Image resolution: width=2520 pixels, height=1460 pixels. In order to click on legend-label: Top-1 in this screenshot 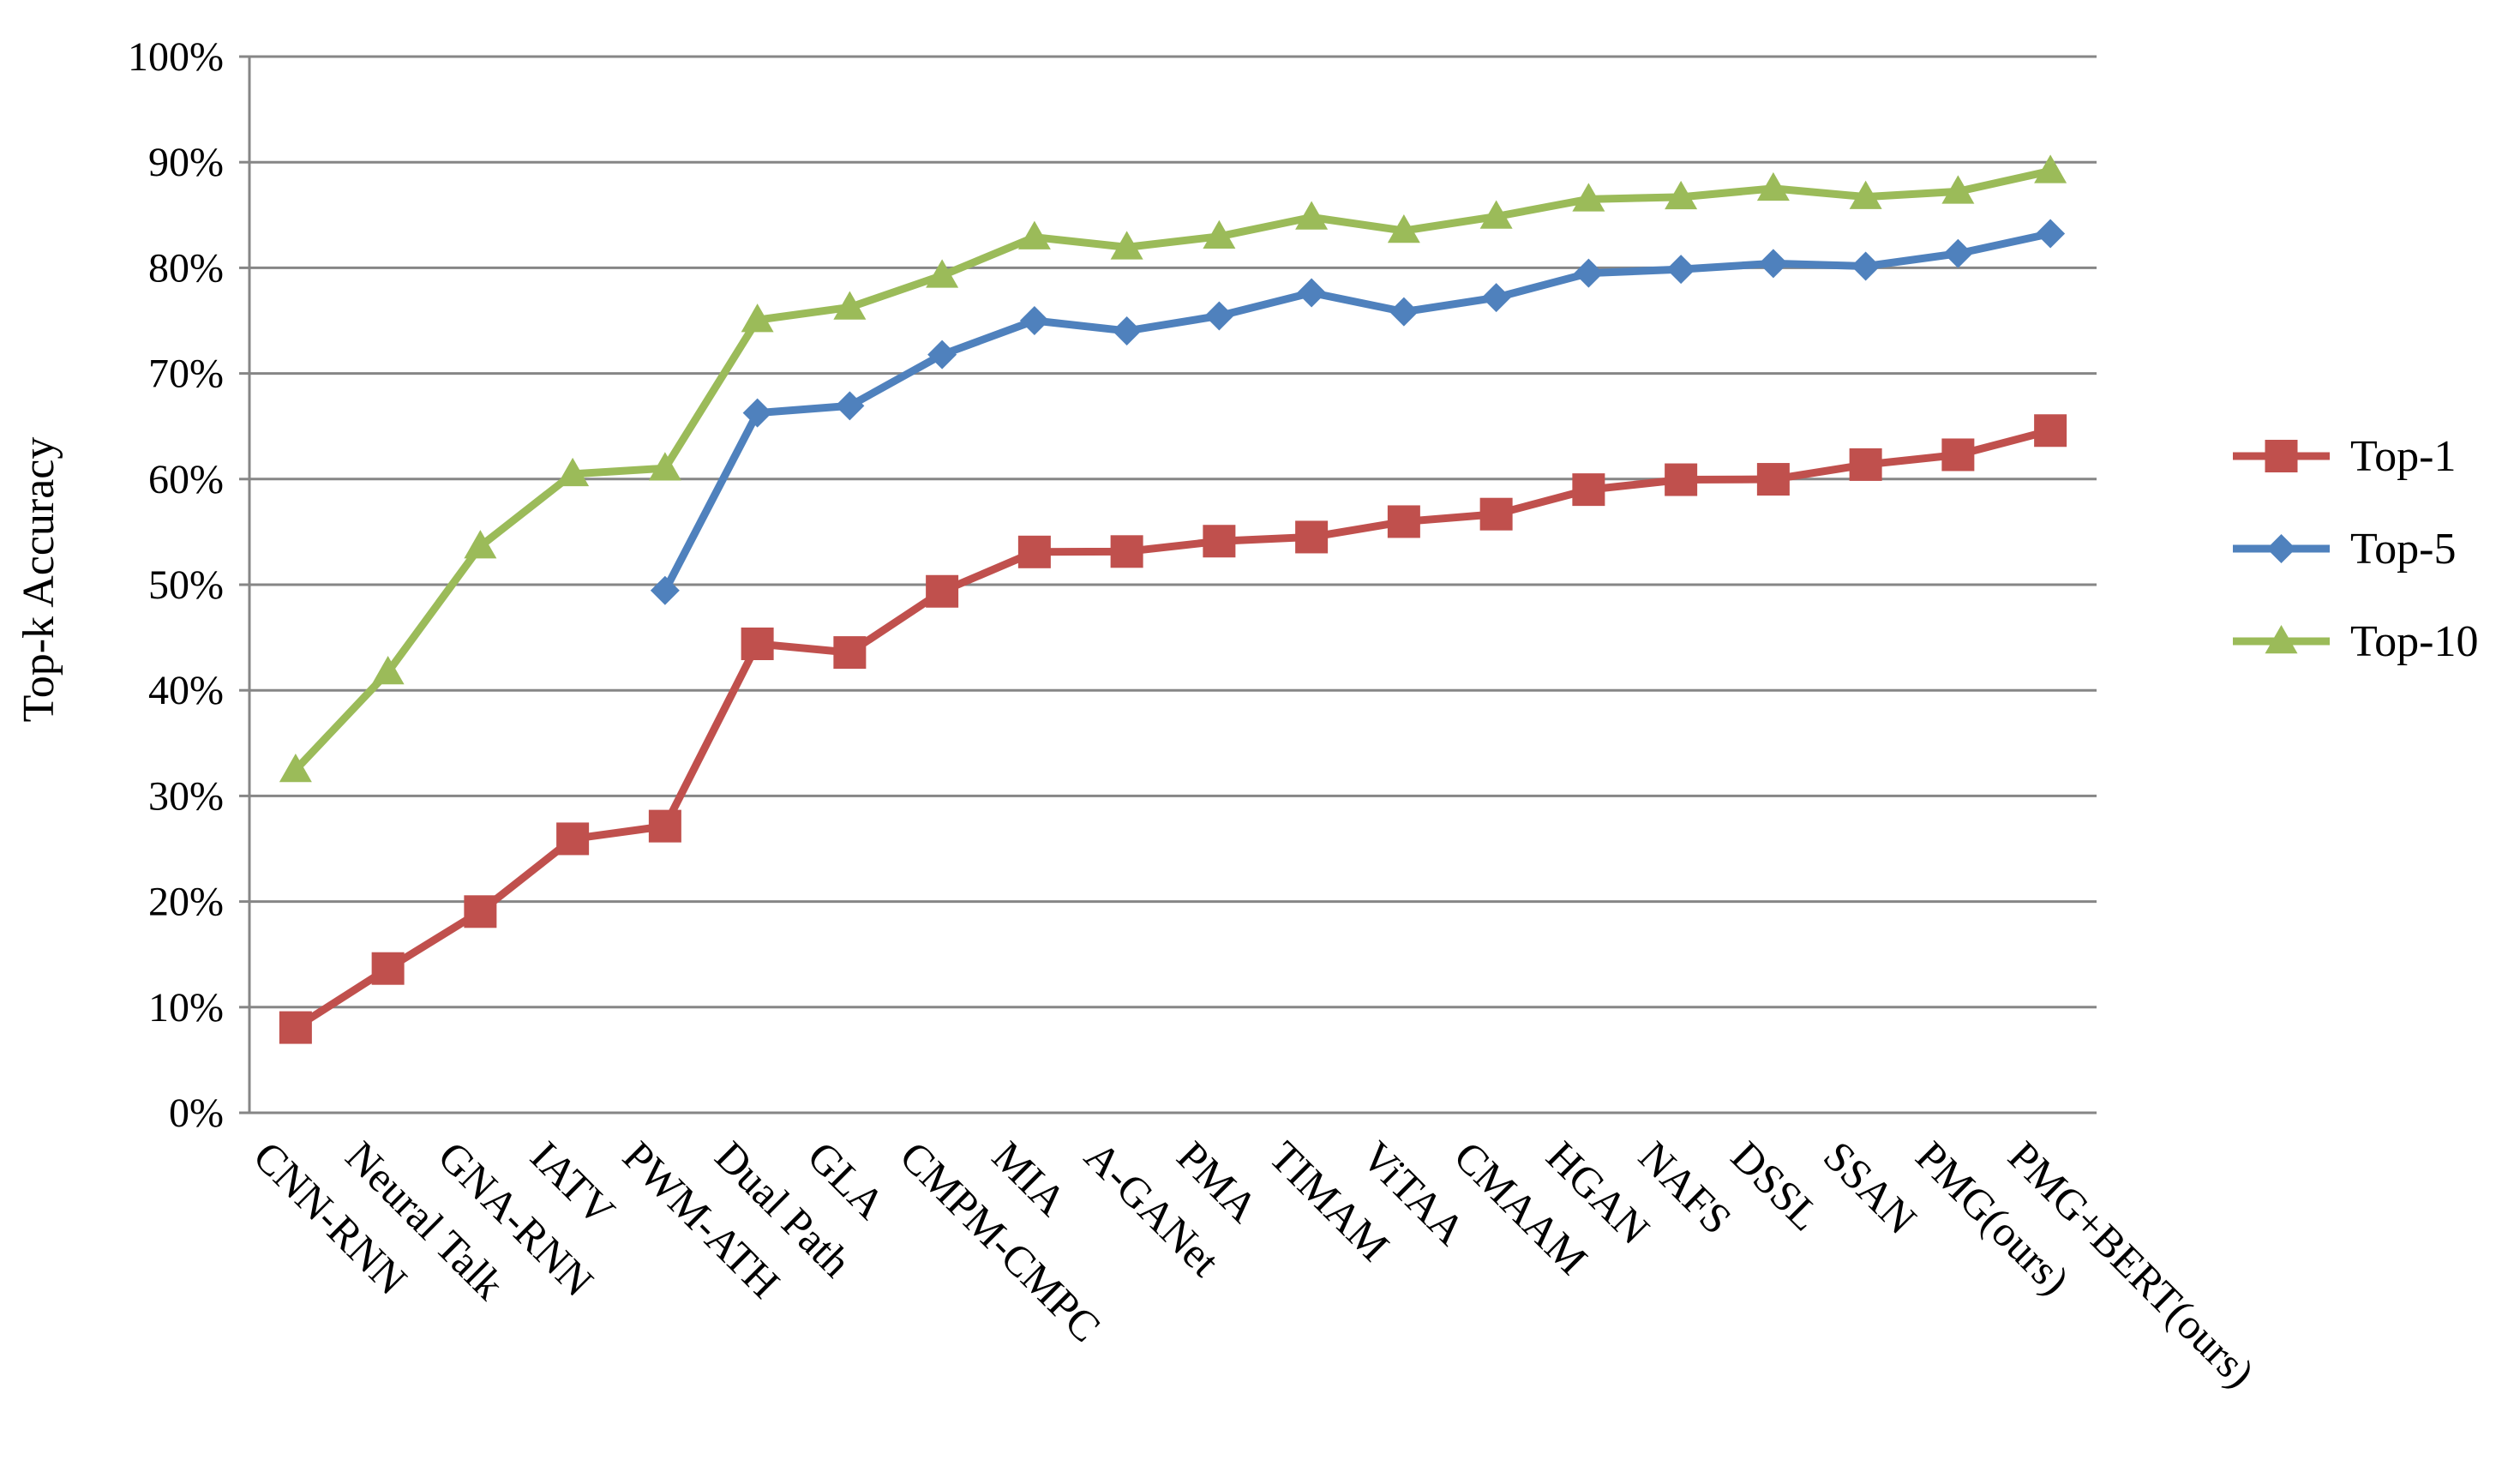, I will do `click(2403, 457)`.